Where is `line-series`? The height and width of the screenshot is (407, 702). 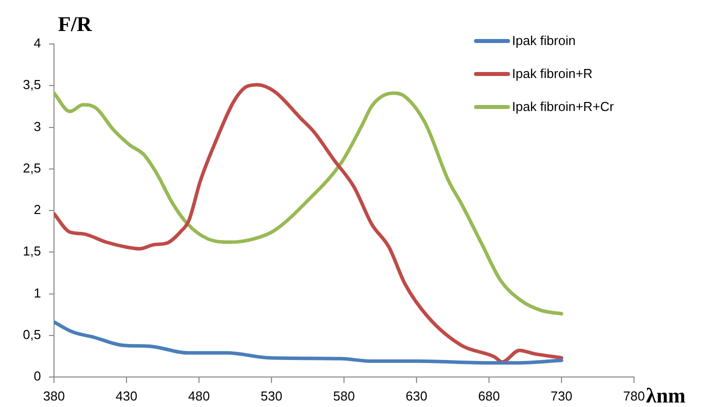 line-series is located at coordinates (309, 342).